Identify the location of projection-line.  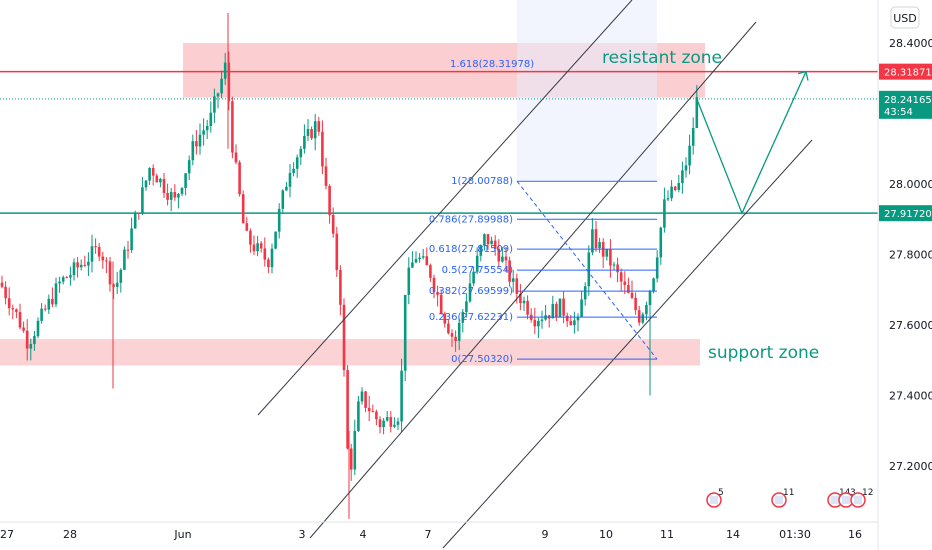
(751, 143).